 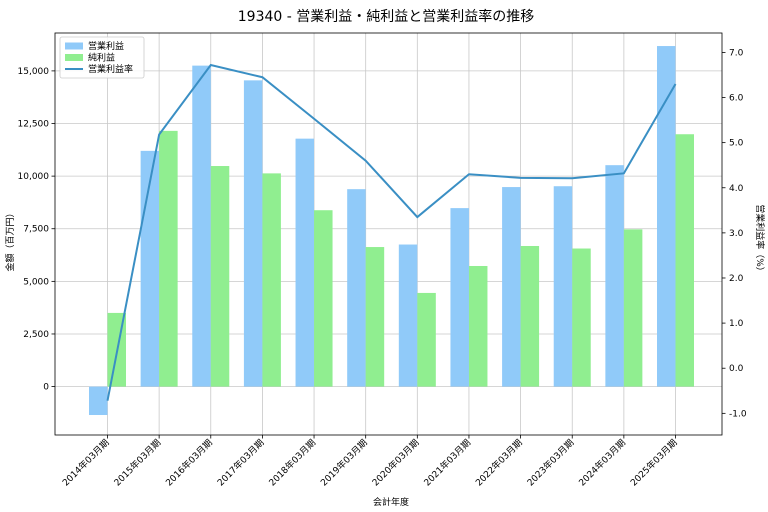 I want to click on y-right-tick-label: 0.0, so click(x=736, y=369).